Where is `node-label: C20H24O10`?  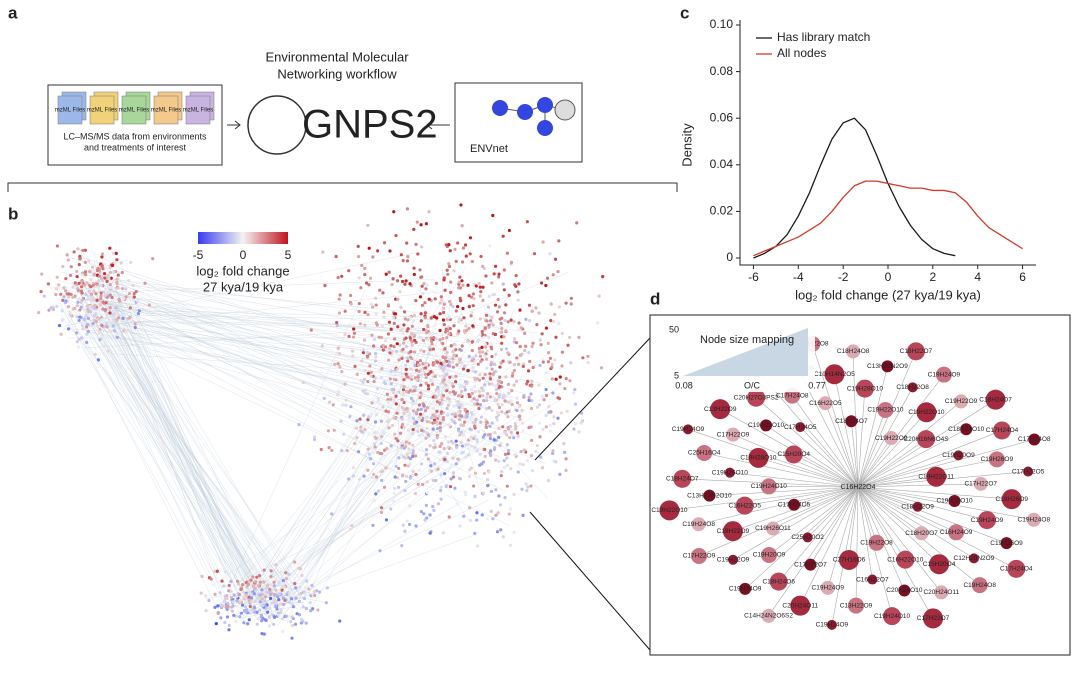 node-label: C20H24O10 is located at coordinates (904, 590).